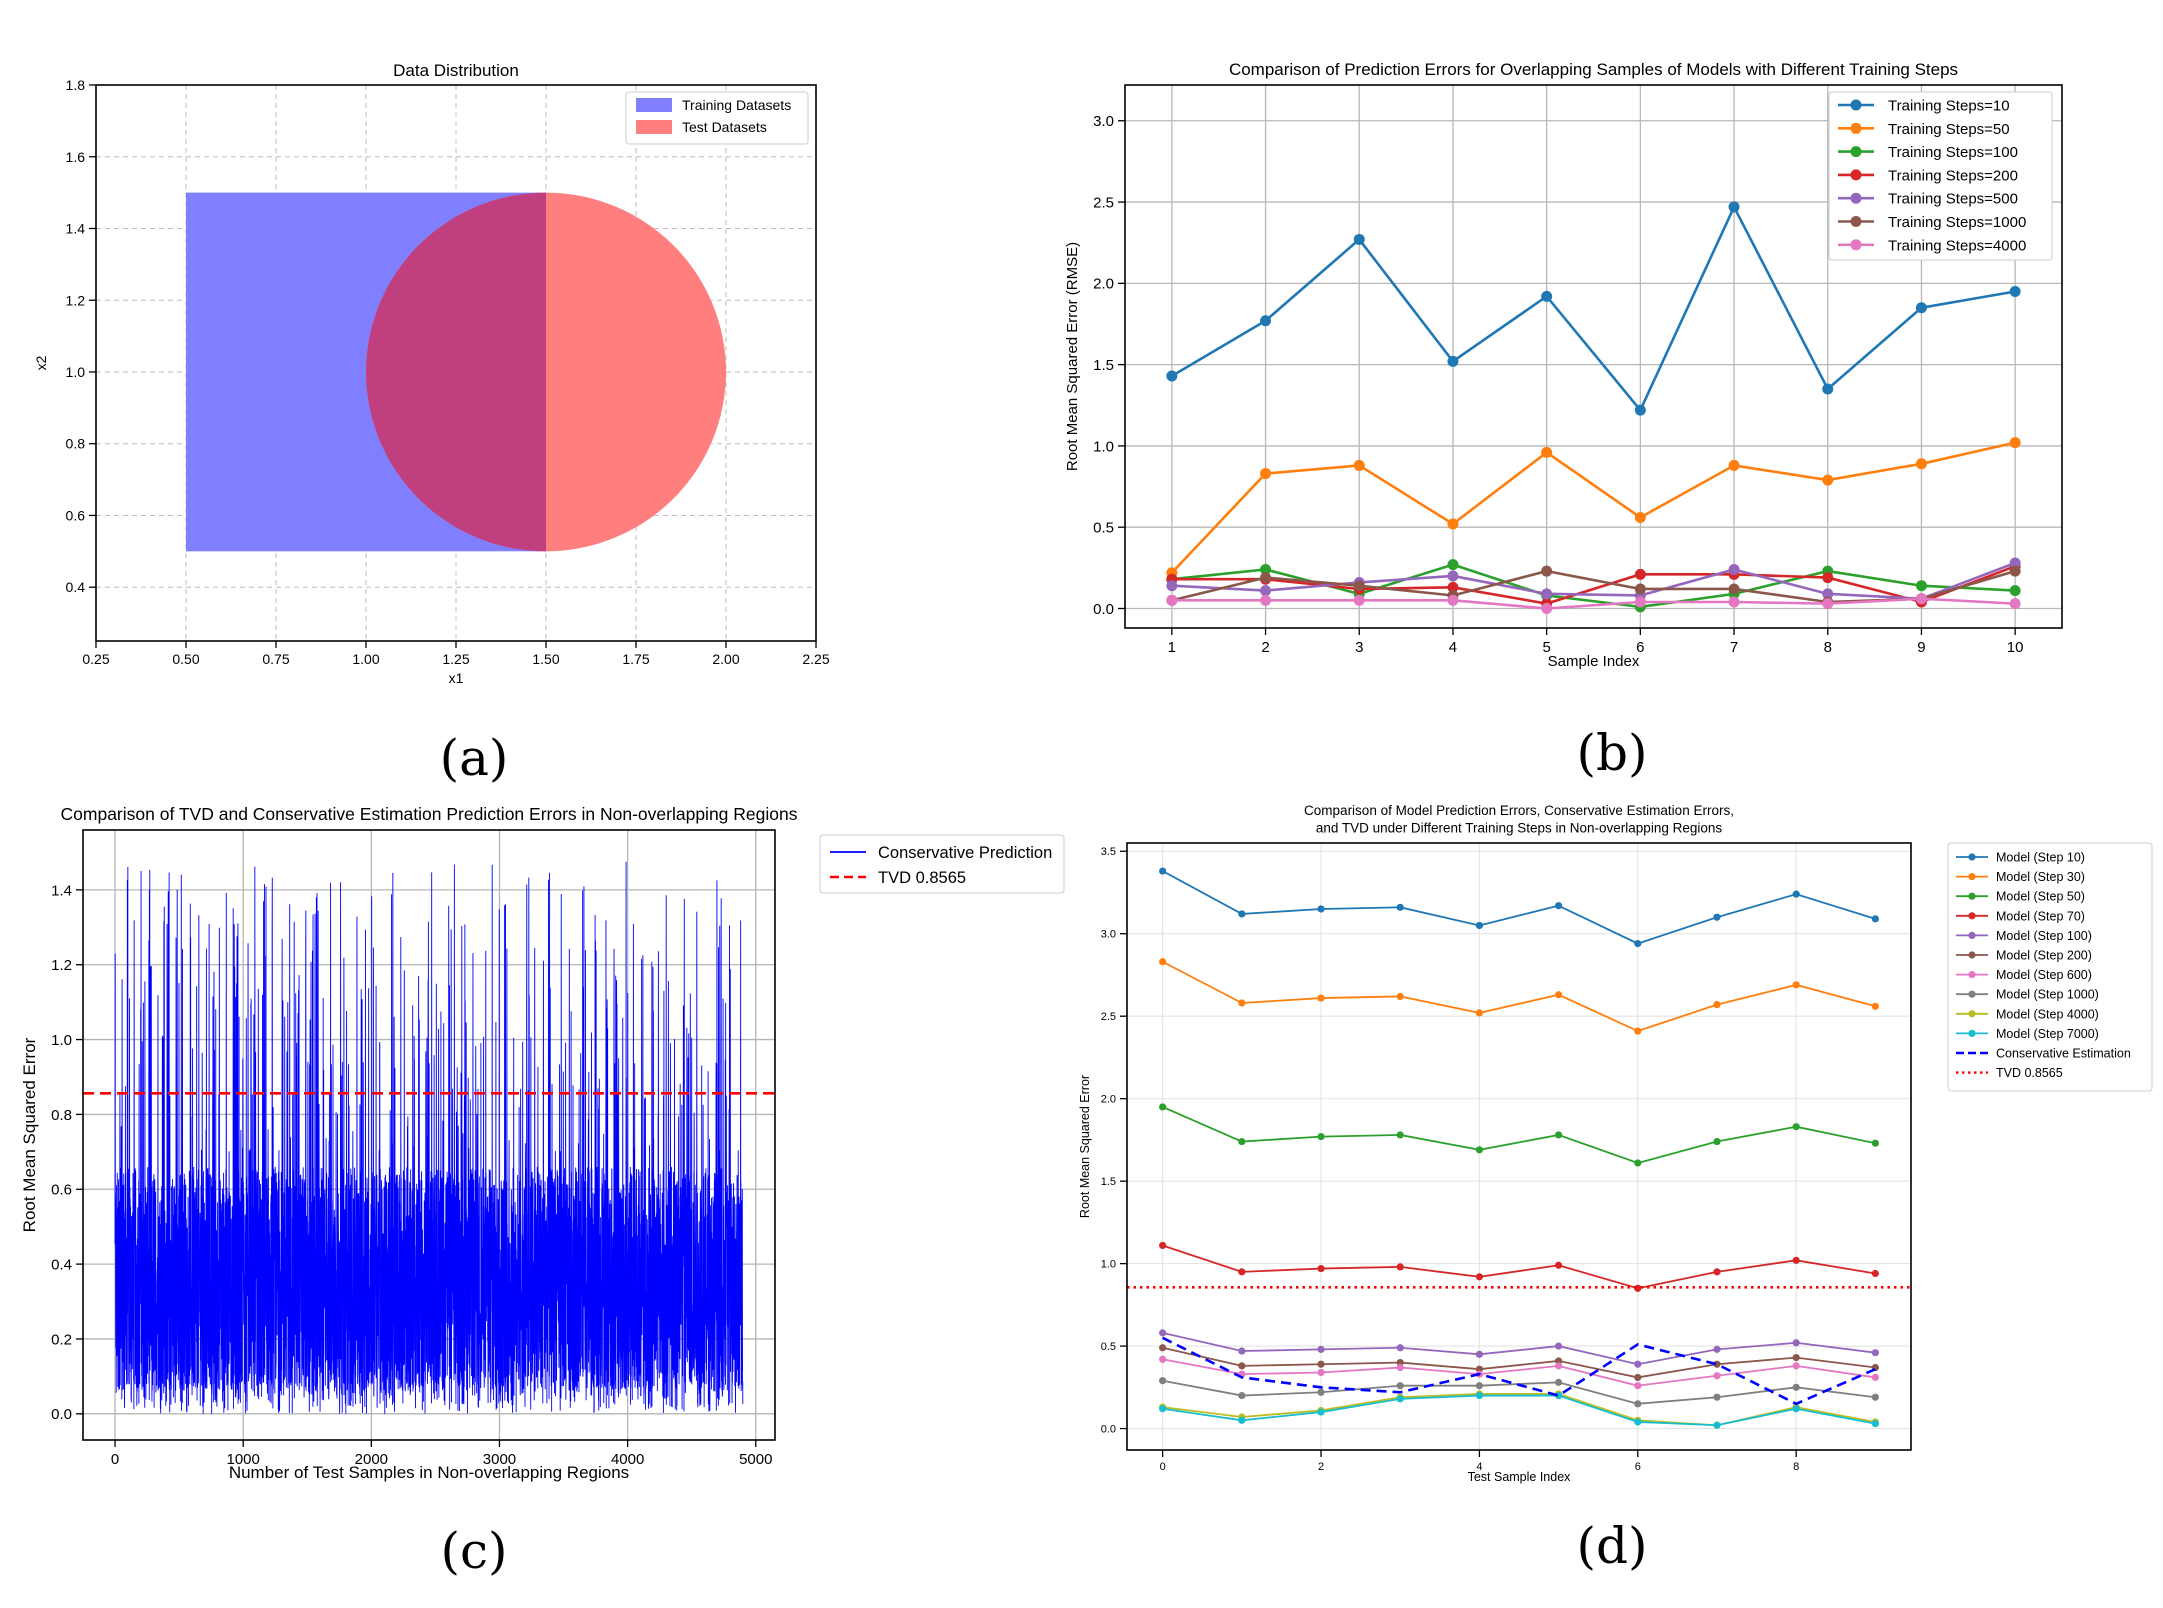  What do you see at coordinates (1953, 152) in the screenshot?
I see `legend-label: Training Steps=100` at bounding box center [1953, 152].